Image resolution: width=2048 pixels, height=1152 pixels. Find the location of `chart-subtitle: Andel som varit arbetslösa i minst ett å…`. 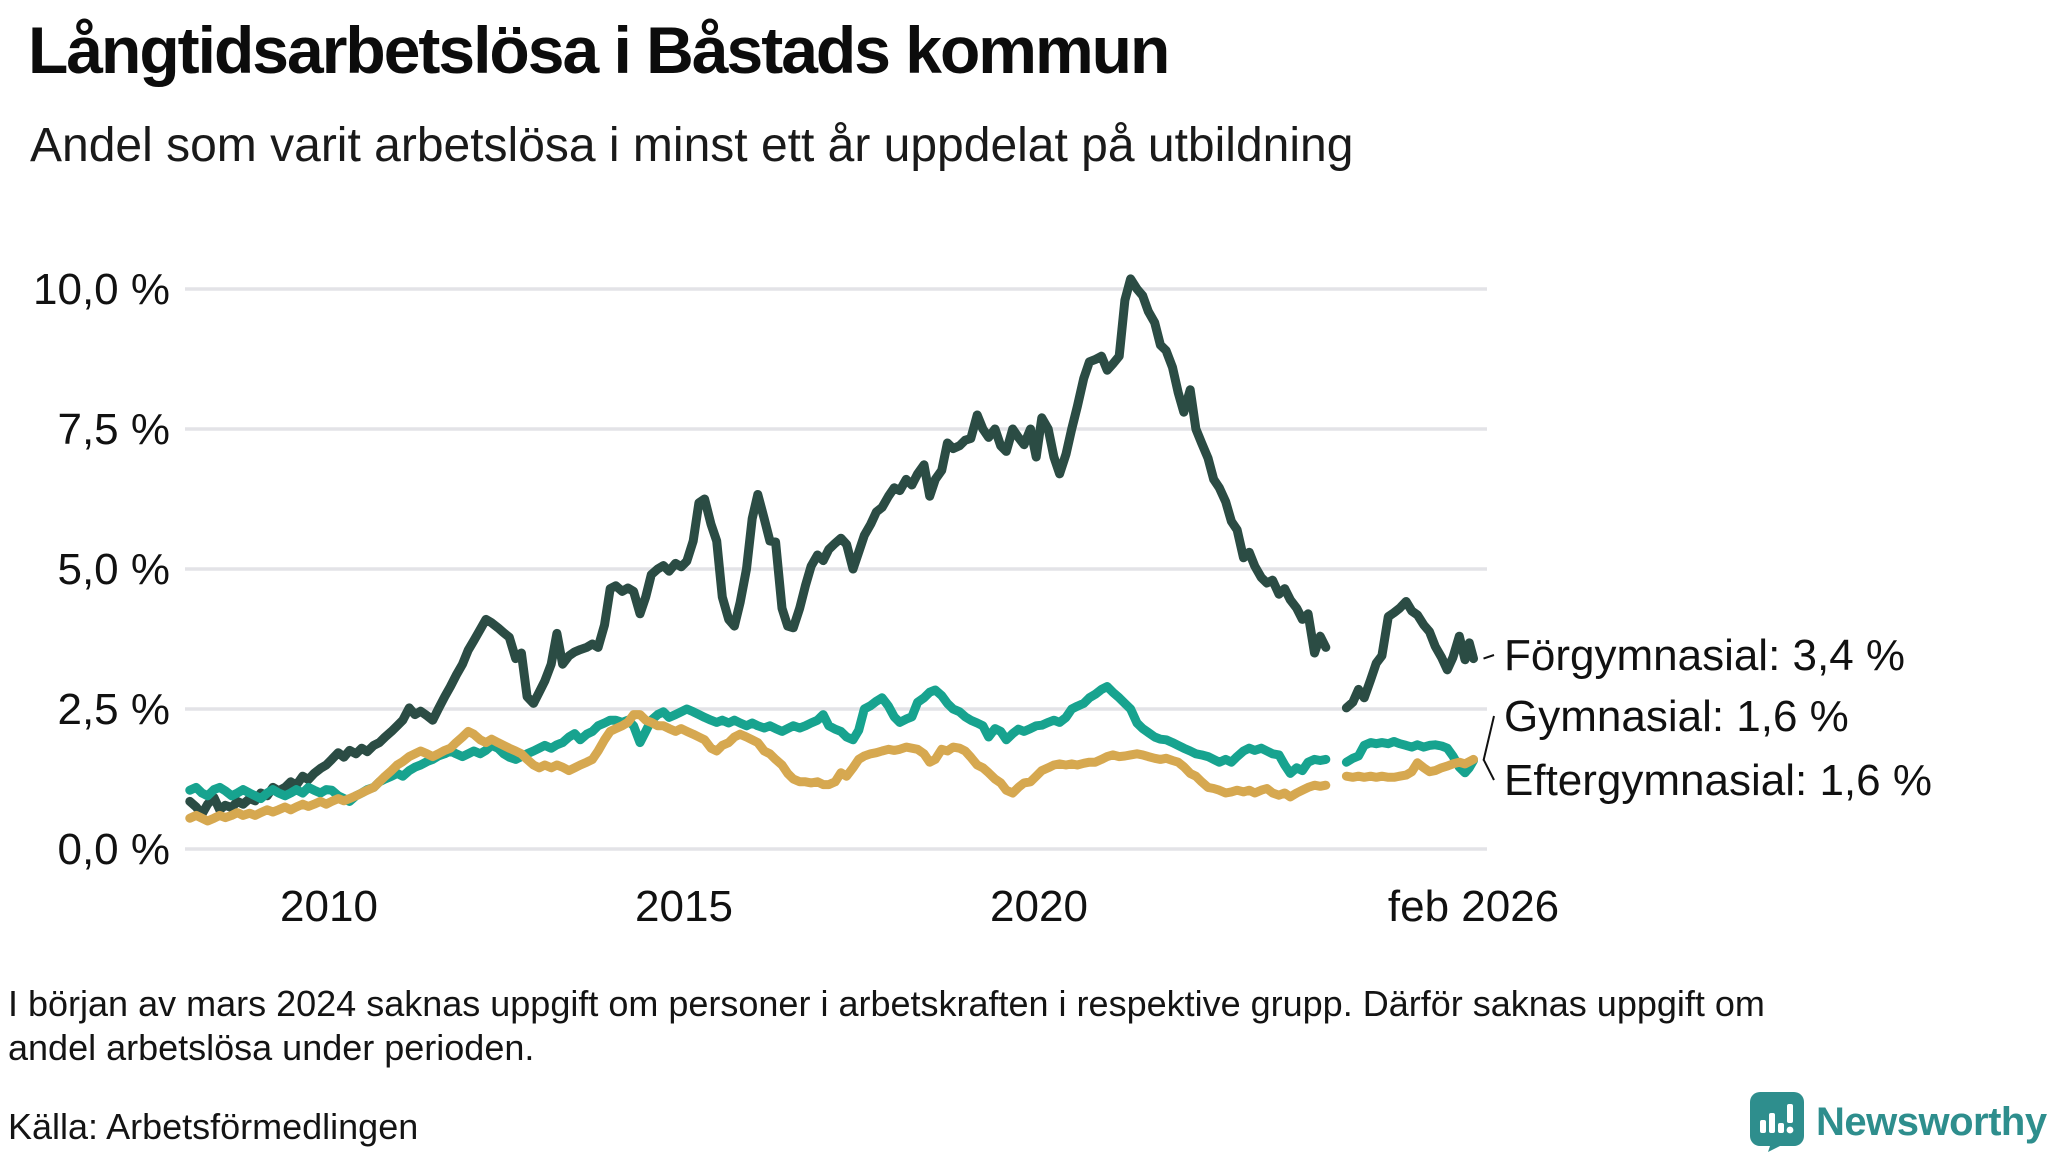

chart-subtitle: Andel som varit arbetslösa i minst ett å… is located at coordinates (692, 145).